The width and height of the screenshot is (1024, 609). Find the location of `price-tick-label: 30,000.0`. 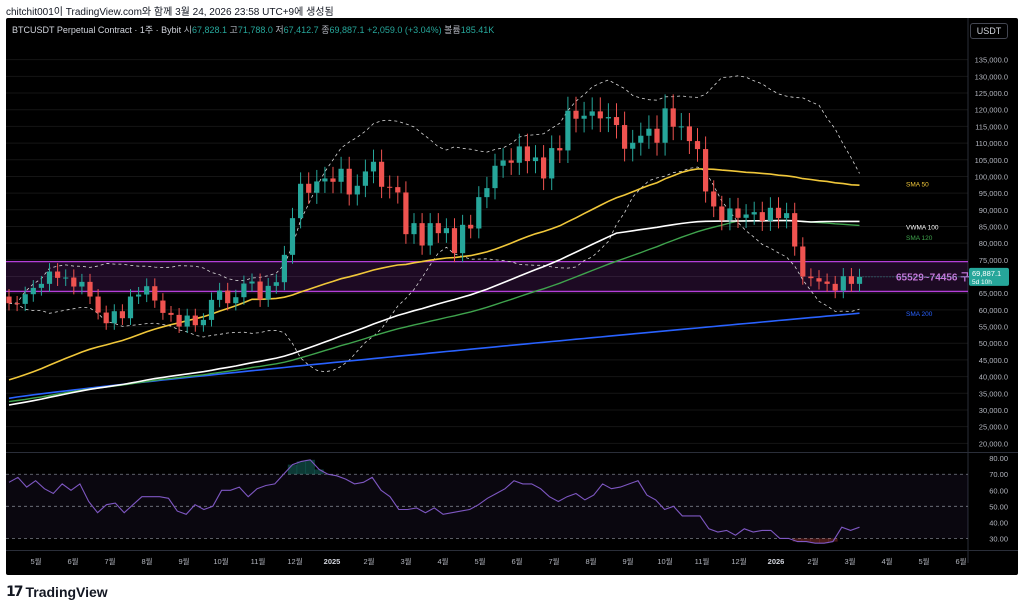

price-tick-label: 30,000.0 is located at coordinates (993, 410).